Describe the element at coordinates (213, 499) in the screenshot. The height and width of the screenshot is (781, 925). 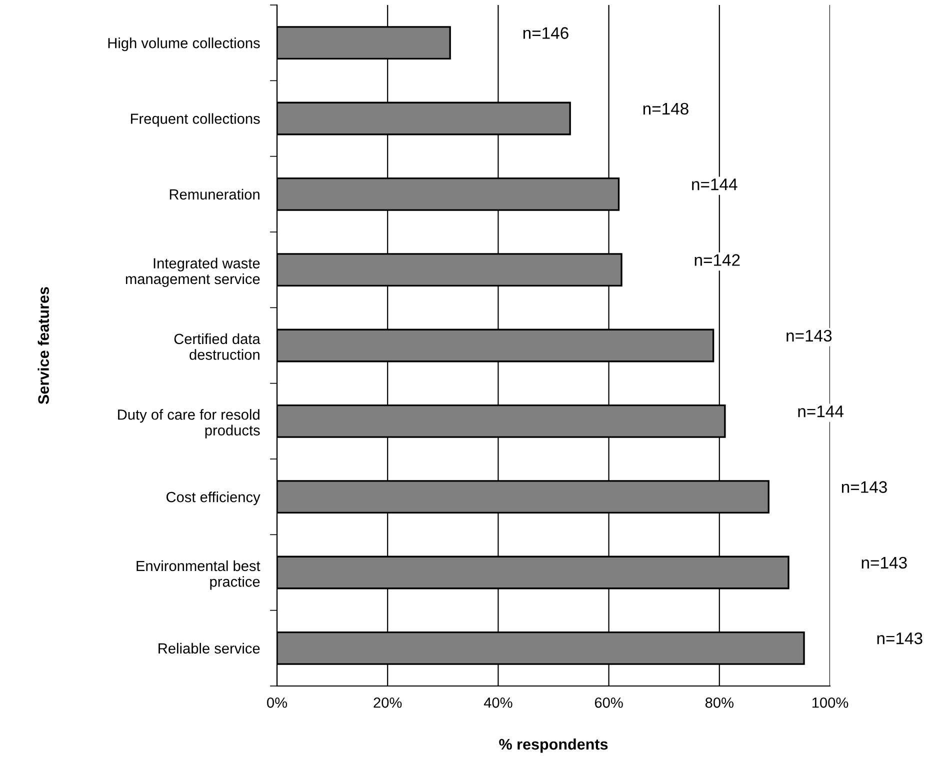
I see `y-tick-label: Cost efficiency` at that location.